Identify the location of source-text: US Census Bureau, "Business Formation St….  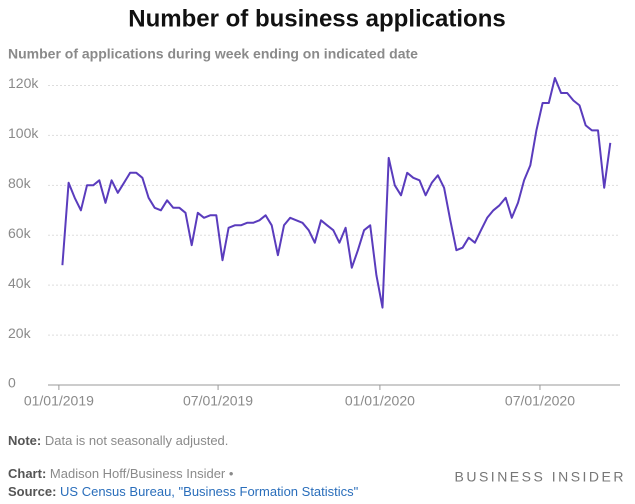
(209, 491).